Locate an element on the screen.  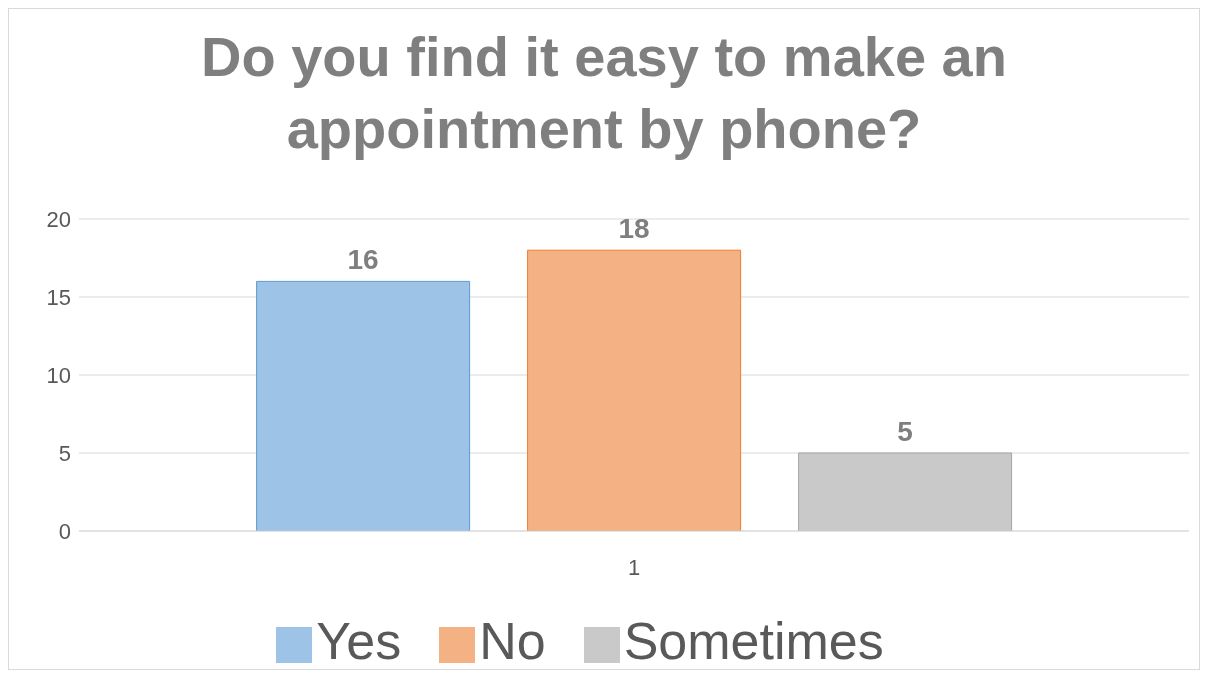
data-label: 18 is located at coordinates (634, 229).